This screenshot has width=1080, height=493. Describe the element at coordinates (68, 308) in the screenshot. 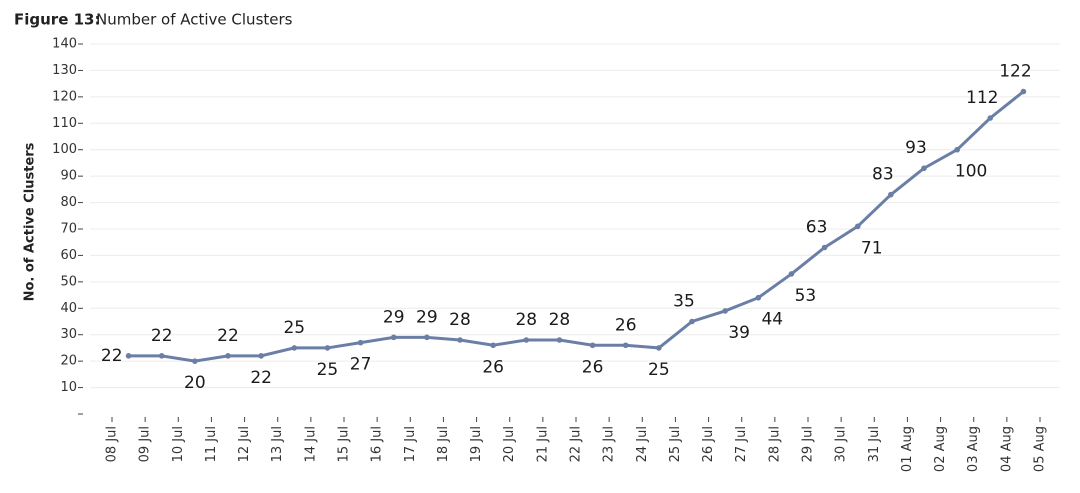

I see `y-tick-label: 40` at that location.